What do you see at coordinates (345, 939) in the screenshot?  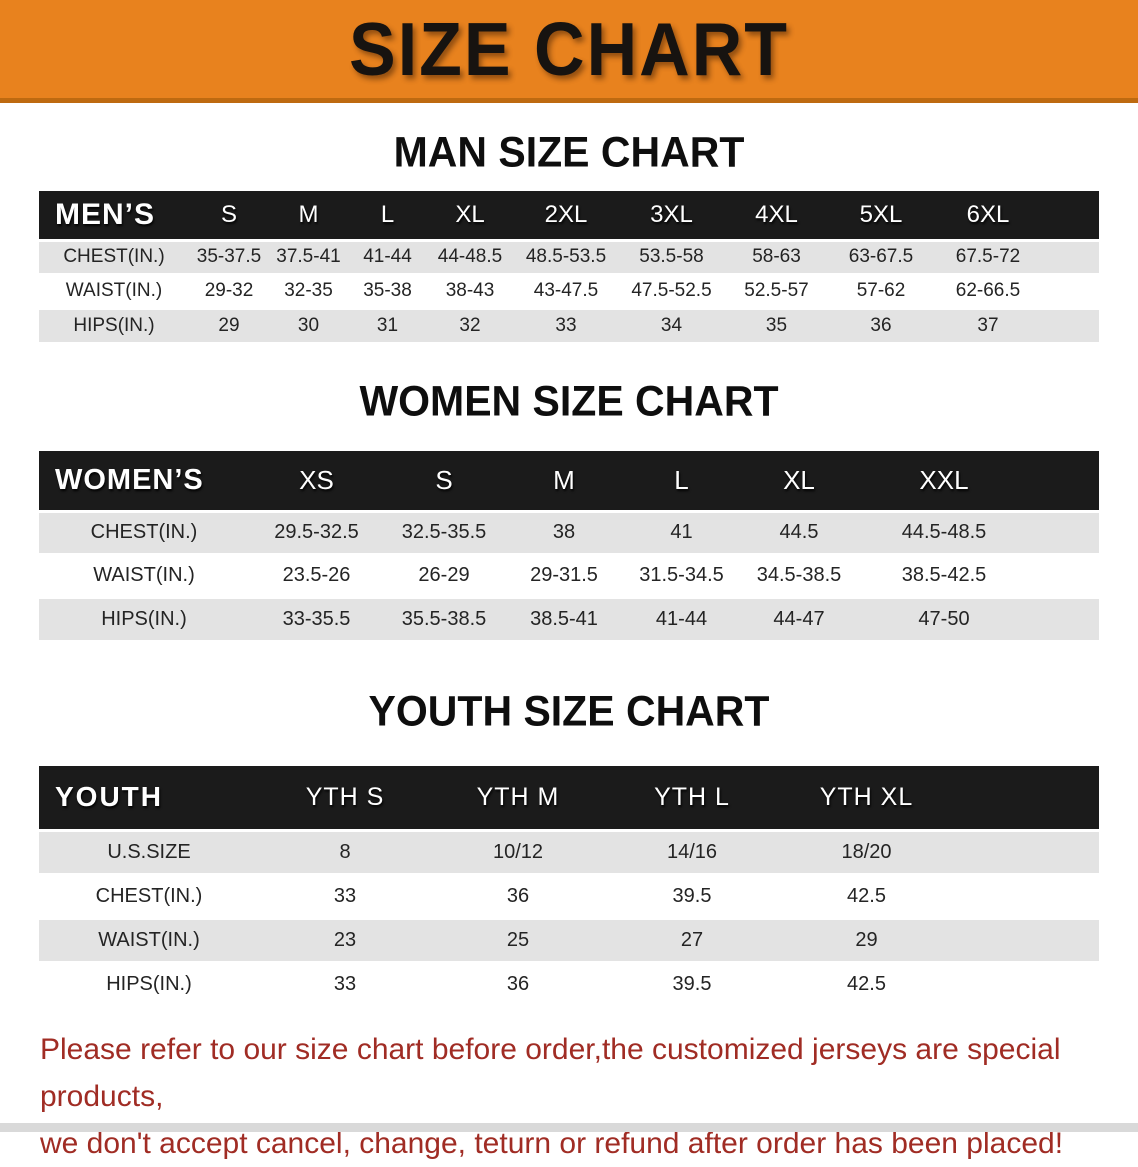 I see `size-value: 23` at bounding box center [345, 939].